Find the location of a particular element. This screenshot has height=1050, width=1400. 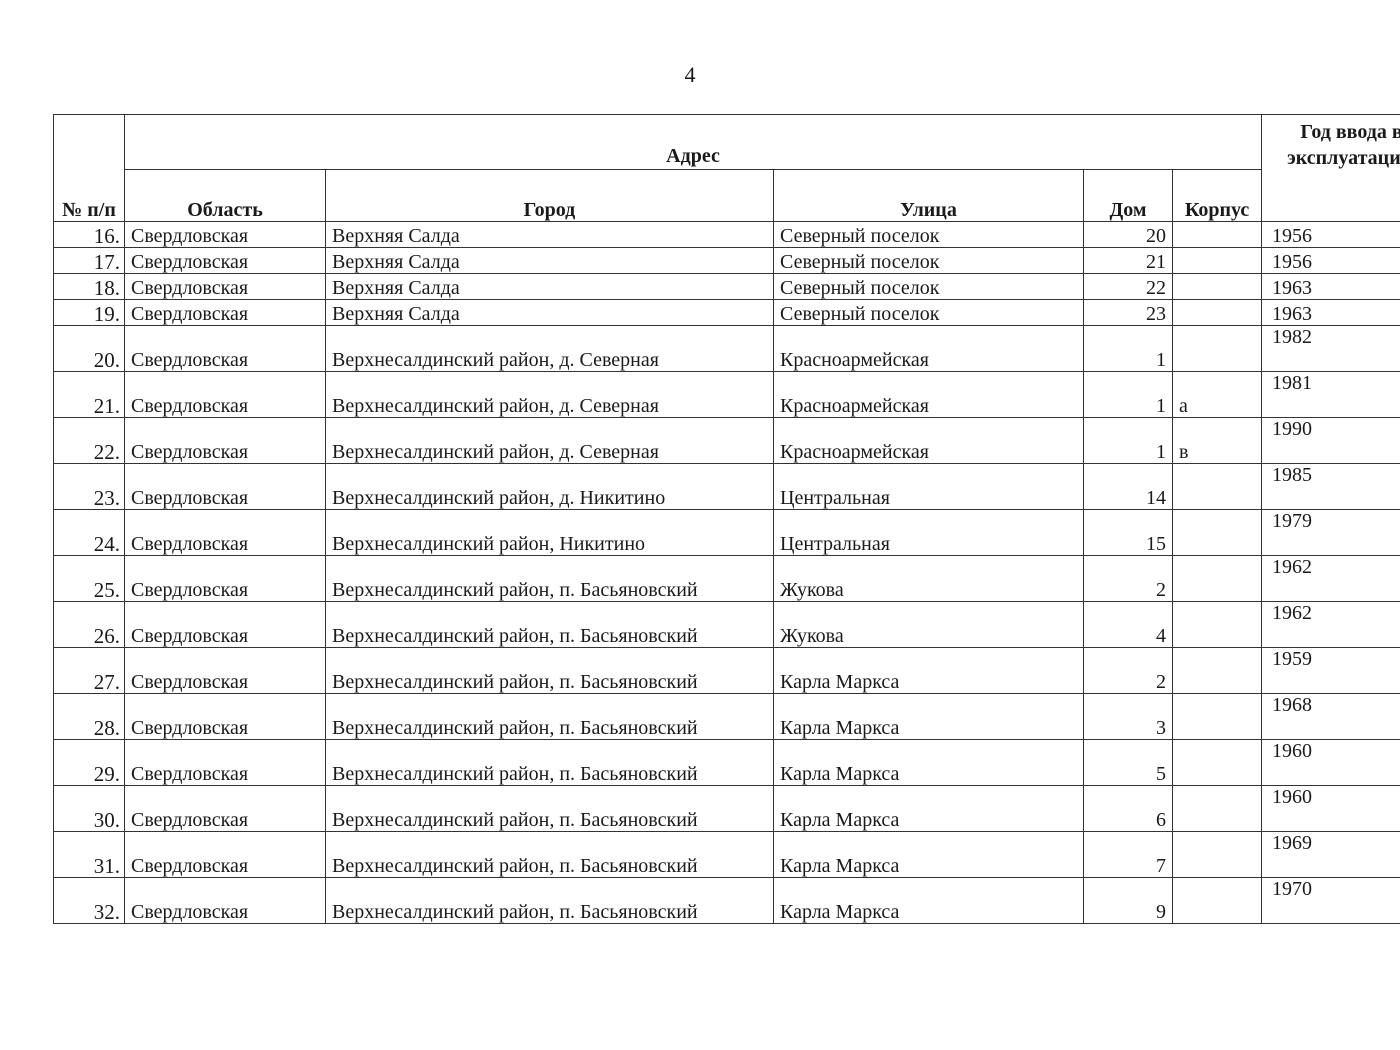

cell-num: 22. is located at coordinates (89, 440).